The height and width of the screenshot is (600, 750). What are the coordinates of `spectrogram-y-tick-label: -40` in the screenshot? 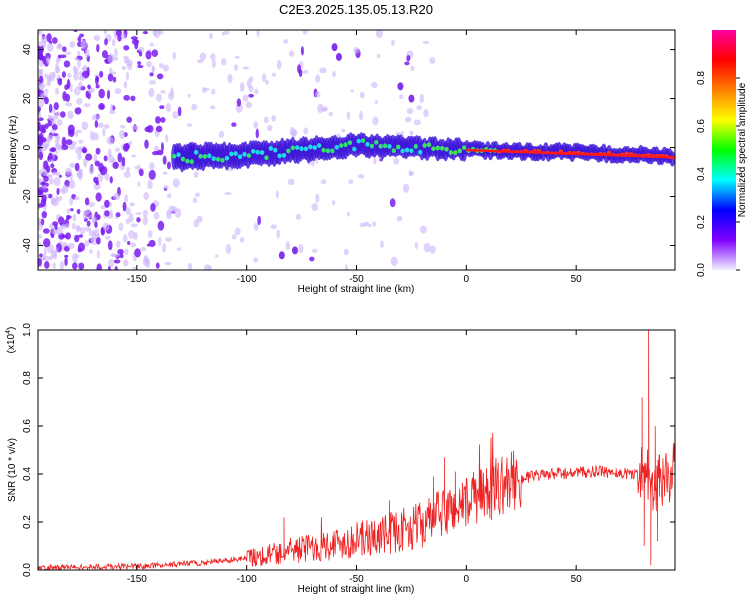 It's located at (27, 245).